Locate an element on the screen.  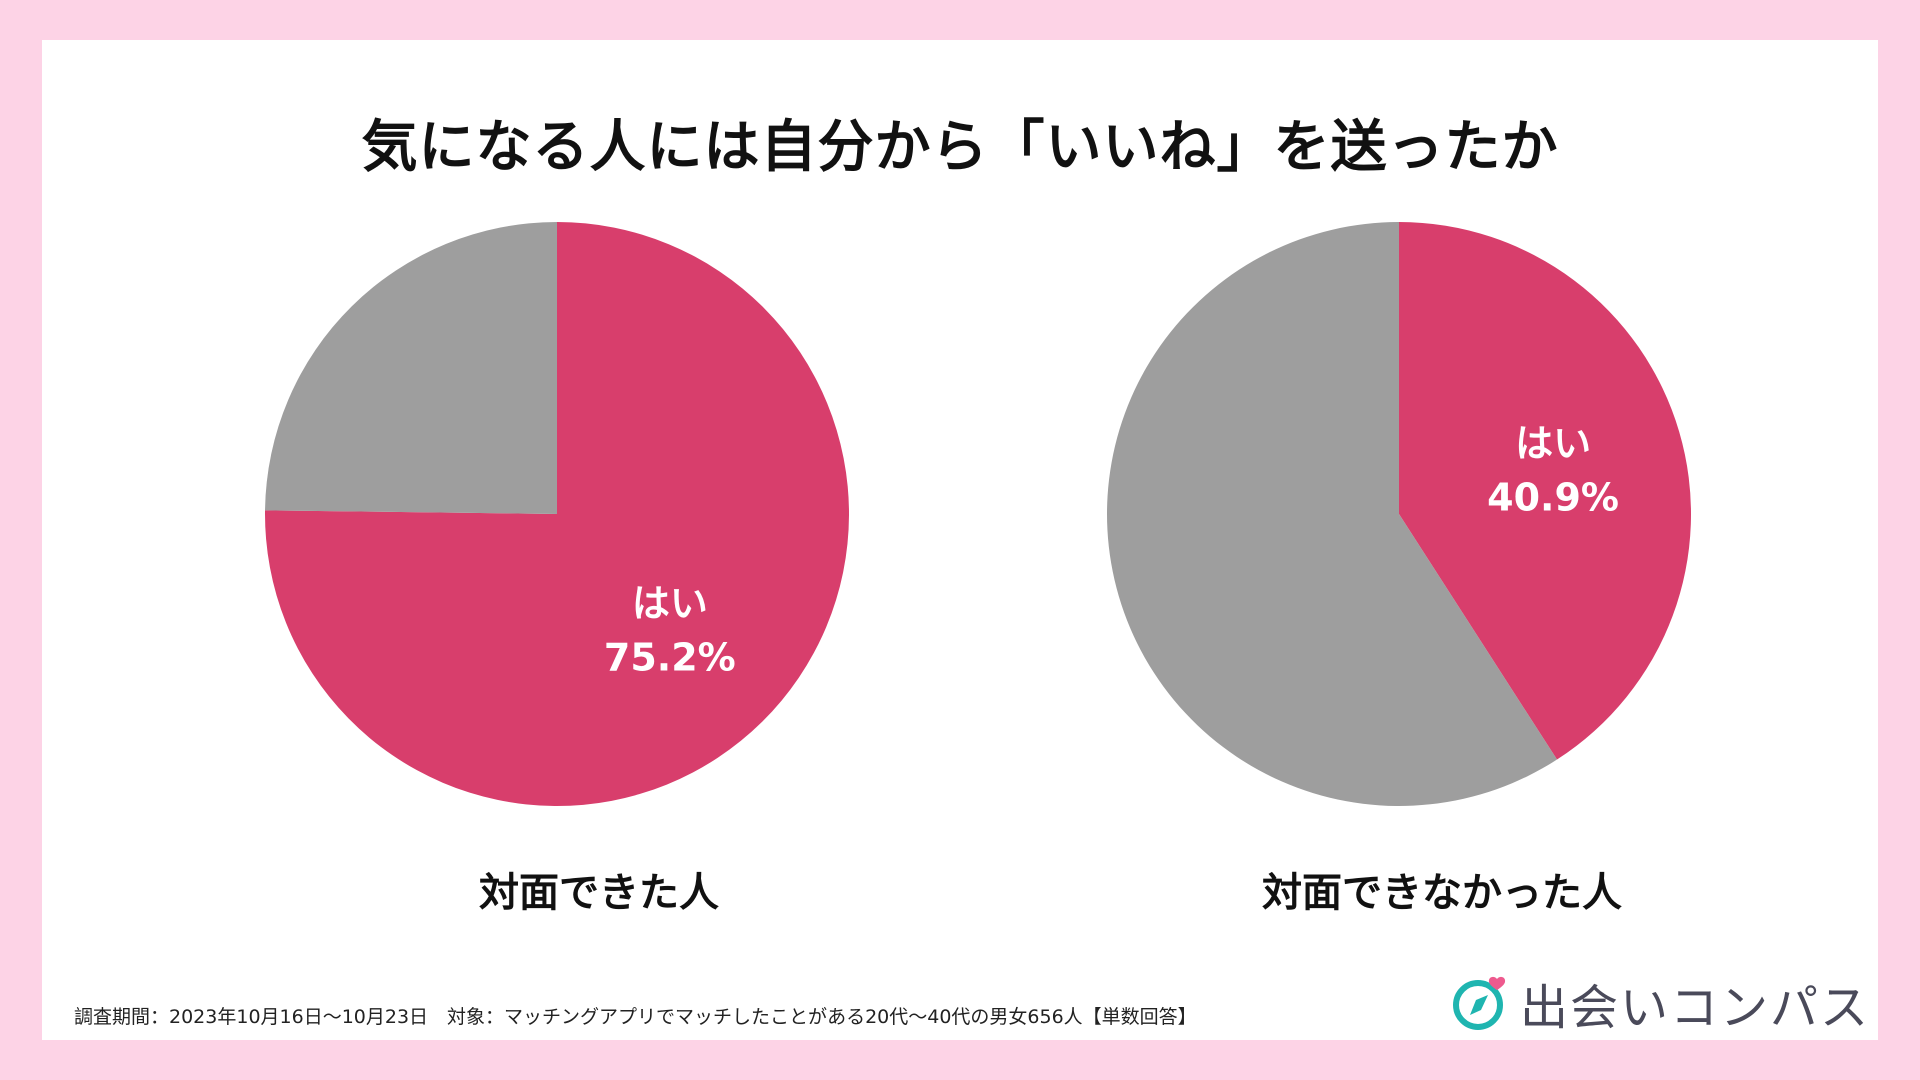
brand-logo: 出会いコンパス is located at coordinates (1660, 1003).